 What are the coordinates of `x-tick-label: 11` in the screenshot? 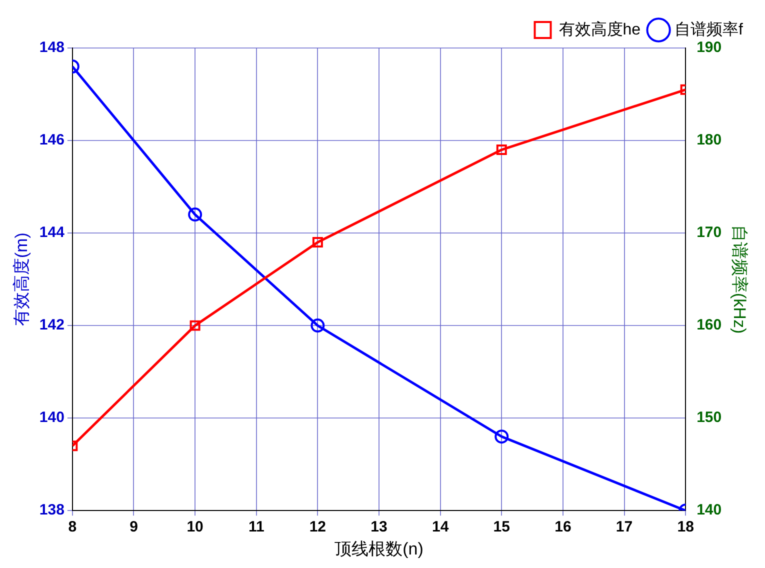 It's located at (256, 527).